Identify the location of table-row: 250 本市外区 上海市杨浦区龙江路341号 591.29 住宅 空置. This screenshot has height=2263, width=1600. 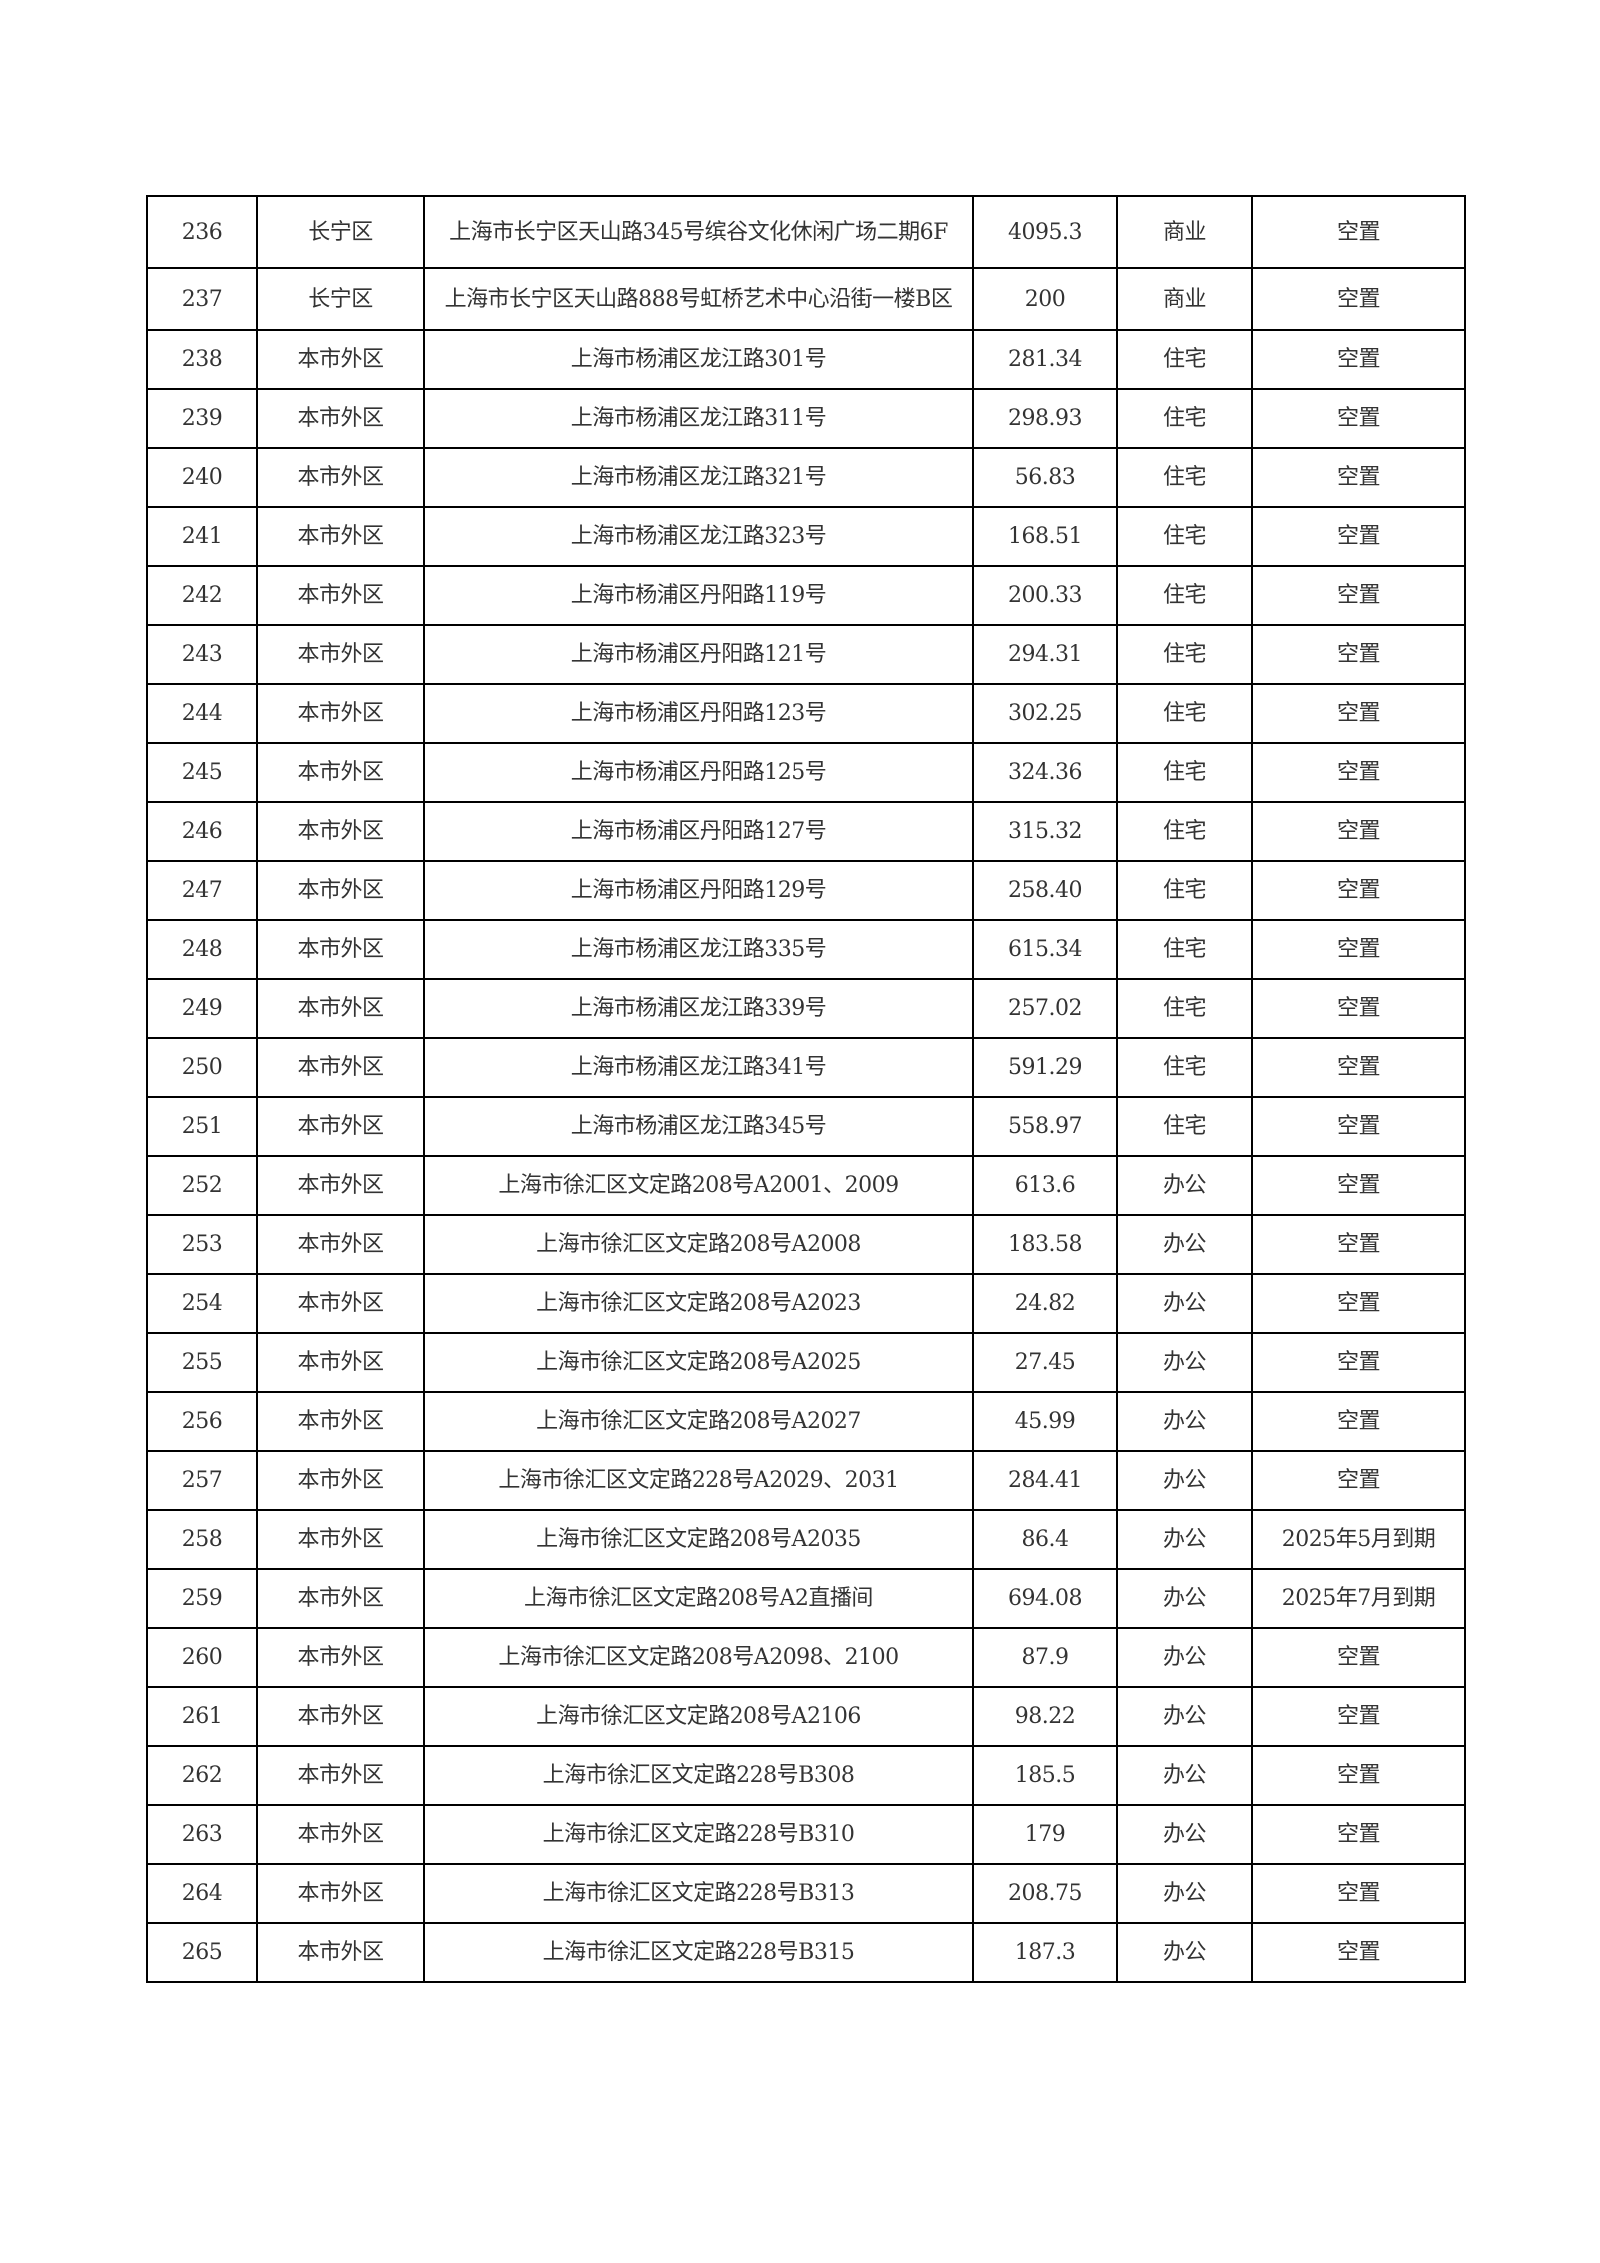
(806, 1067).